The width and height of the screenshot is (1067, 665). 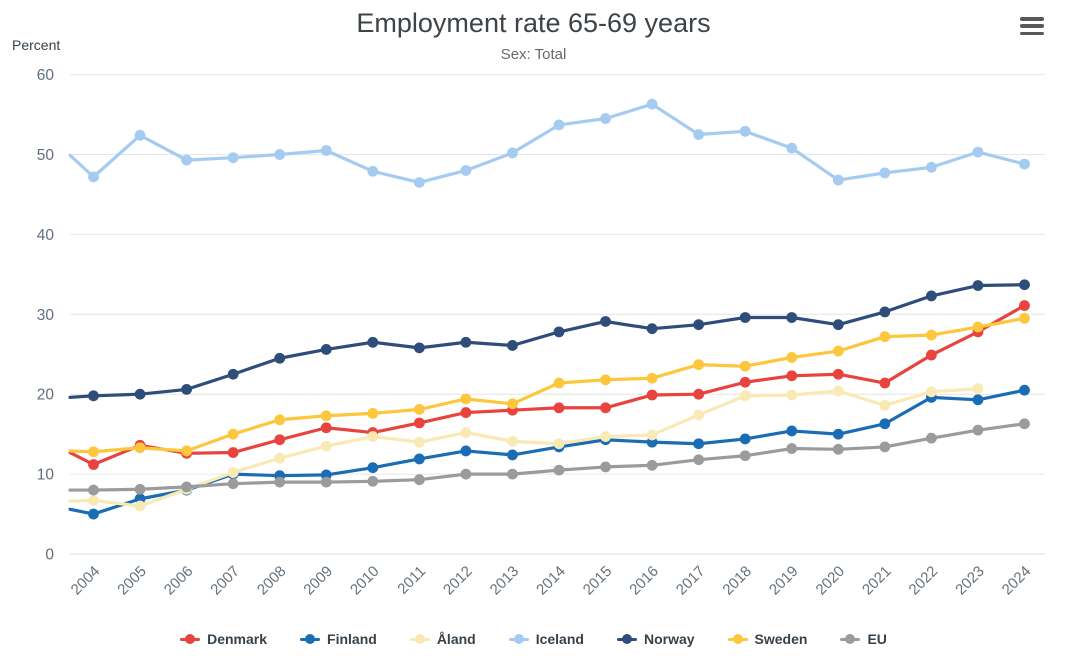 What do you see at coordinates (691, 581) in the screenshot?
I see `x-axis-tick-label: 2017` at bounding box center [691, 581].